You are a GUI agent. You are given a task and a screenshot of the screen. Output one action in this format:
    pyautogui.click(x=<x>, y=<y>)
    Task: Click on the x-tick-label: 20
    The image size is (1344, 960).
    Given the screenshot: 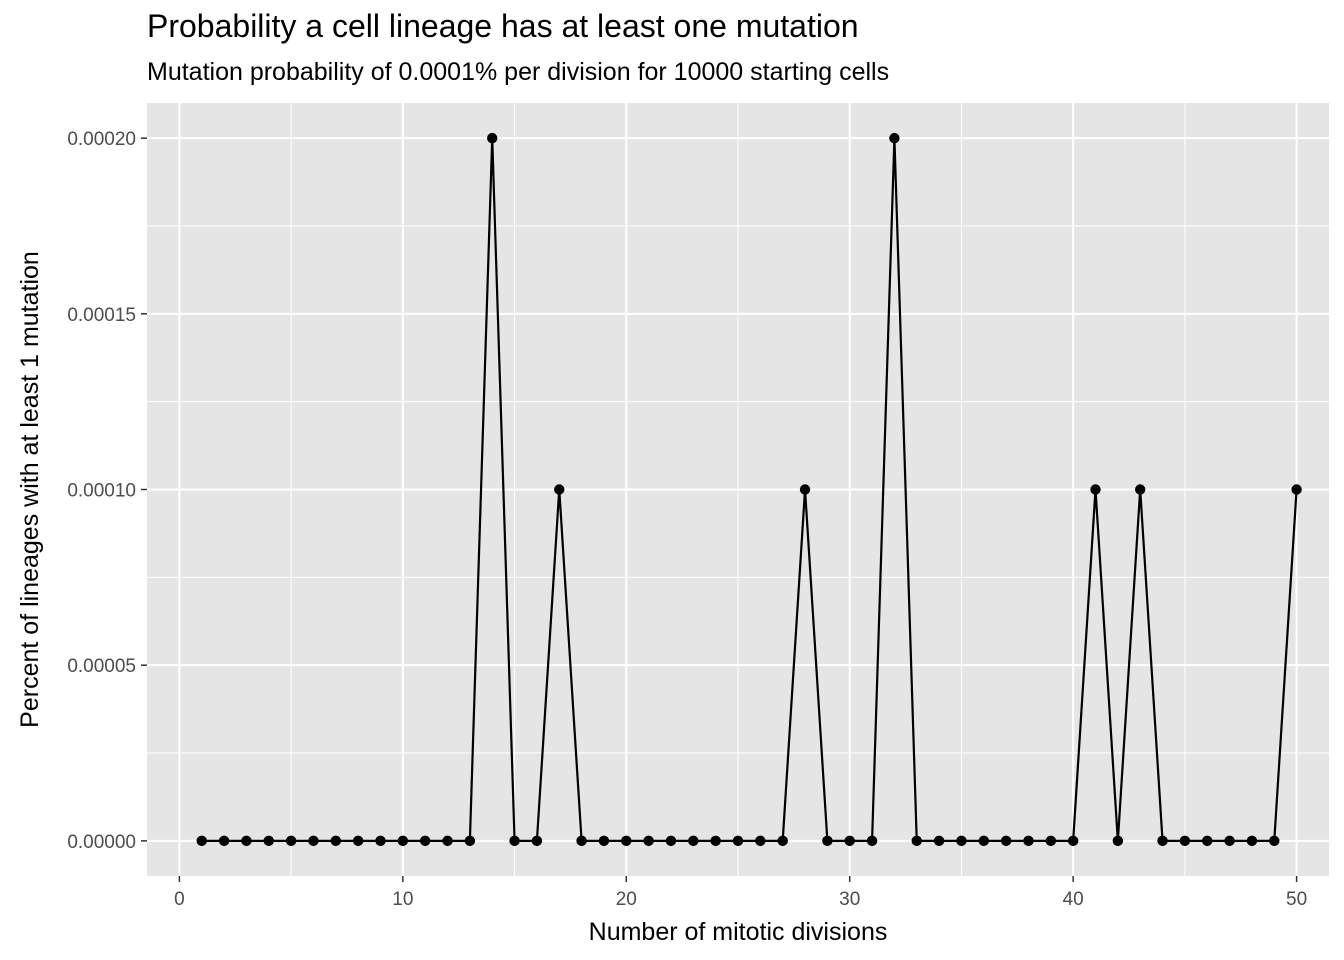 What is the action you would take?
    pyautogui.click(x=626, y=899)
    